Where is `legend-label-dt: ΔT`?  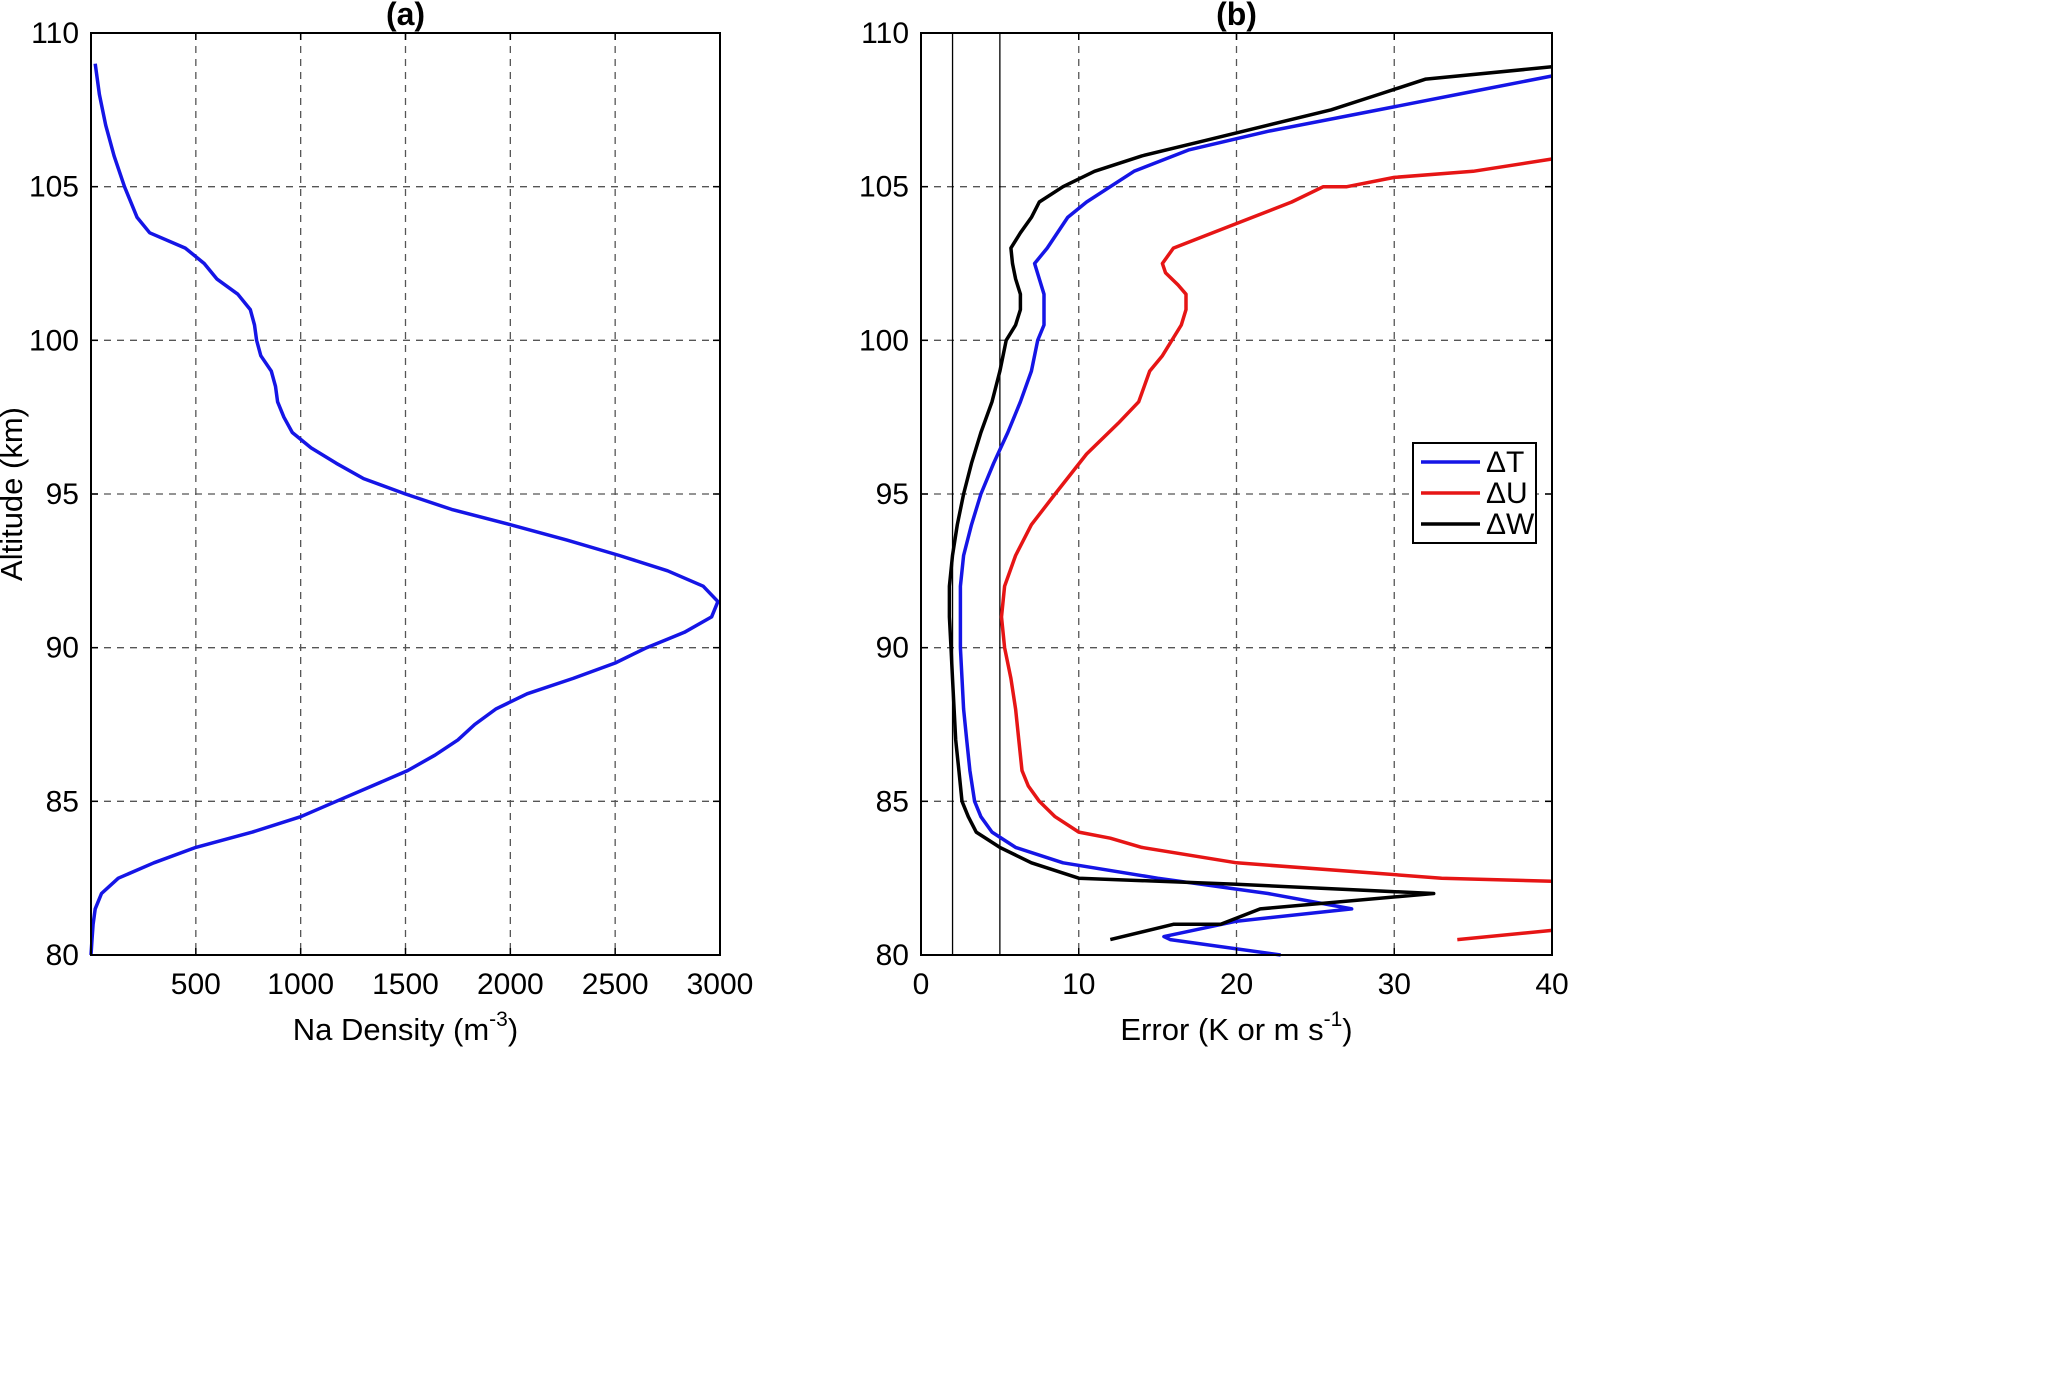 legend-label-dt: ΔT is located at coordinates (1505, 462).